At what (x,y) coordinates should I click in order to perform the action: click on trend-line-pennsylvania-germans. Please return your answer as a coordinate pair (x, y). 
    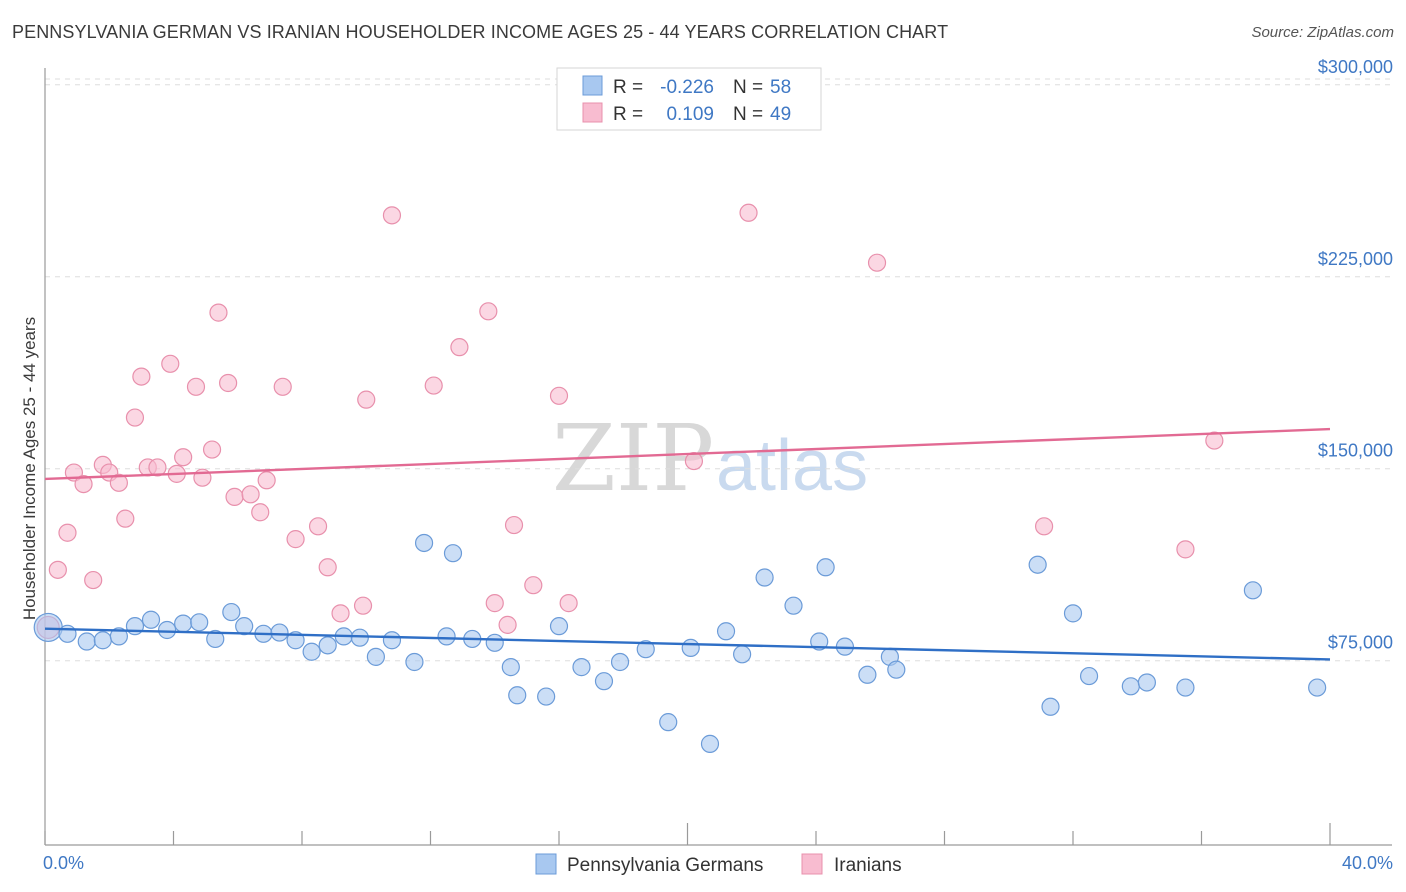
    Looking at the image, I should click on (687, 644).